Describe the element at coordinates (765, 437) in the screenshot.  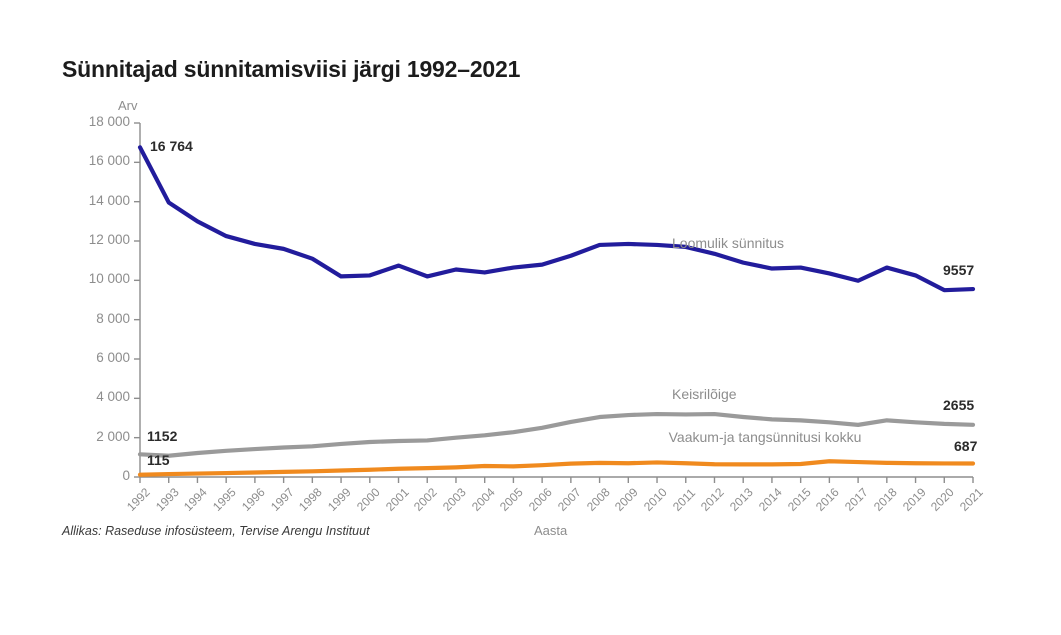
I see `series-label: Vaakum-ja tangsünnitusi kokku` at that location.